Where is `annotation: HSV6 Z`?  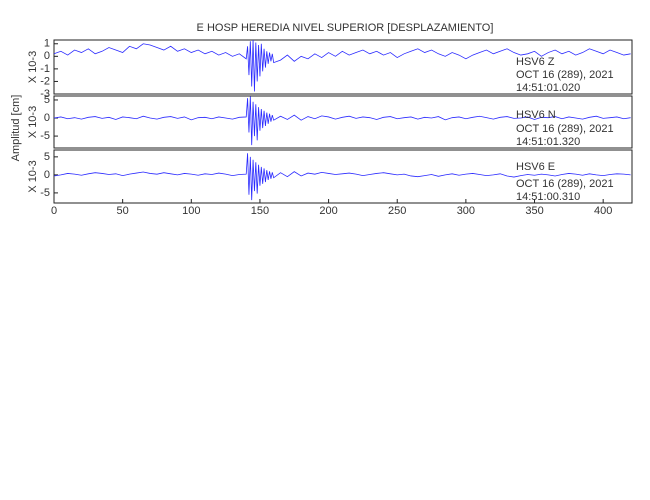
annotation: HSV6 Z is located at coordinates (535, 62).